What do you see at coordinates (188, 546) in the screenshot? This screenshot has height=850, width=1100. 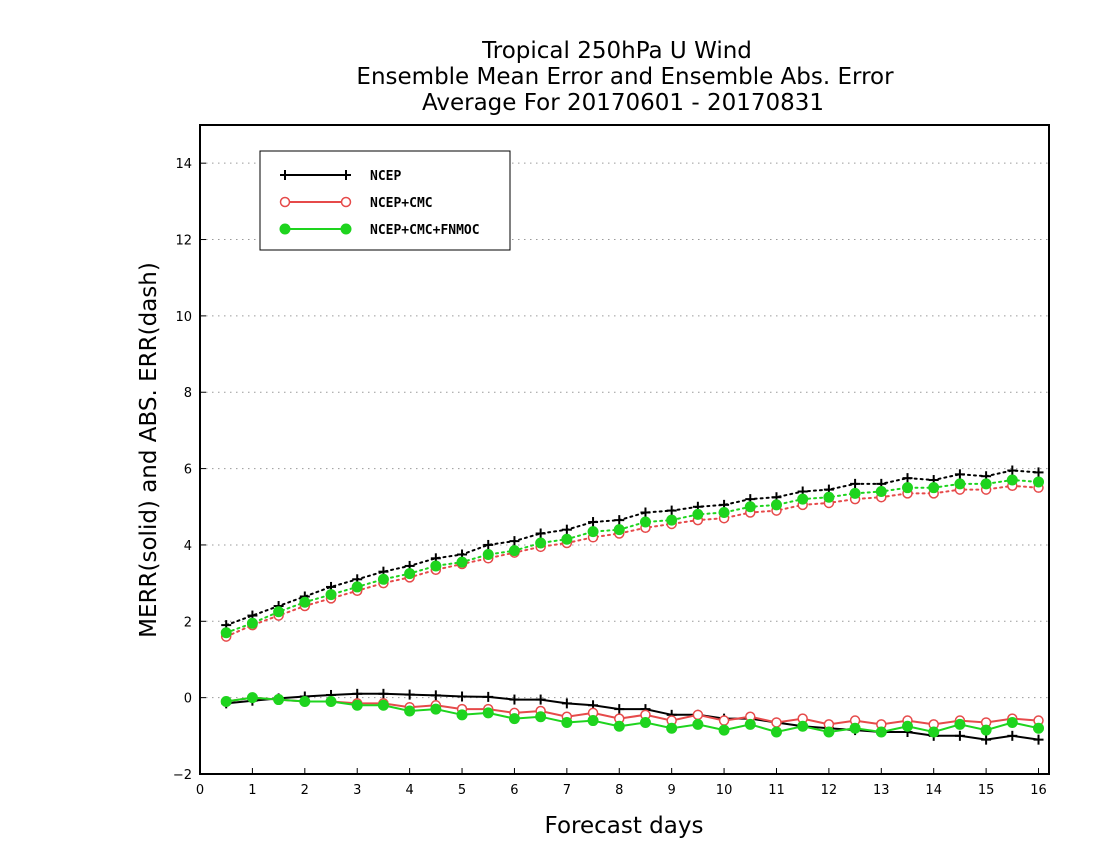 I see `y-tick-label: 4` at bounding box center [188, 546].